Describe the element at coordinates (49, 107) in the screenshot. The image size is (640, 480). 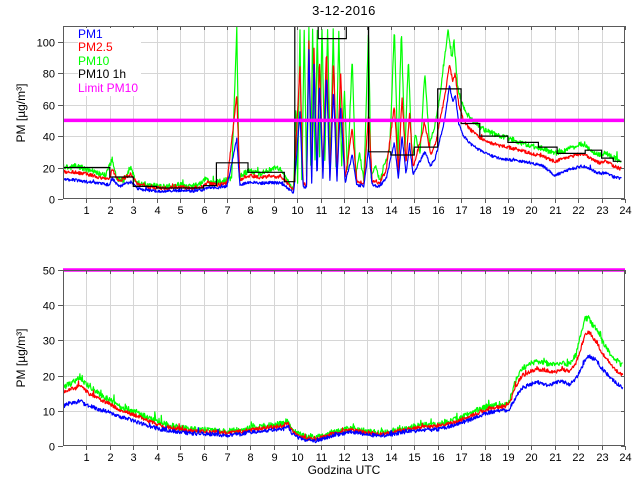
I see `y-tick-label: 60` at that location.